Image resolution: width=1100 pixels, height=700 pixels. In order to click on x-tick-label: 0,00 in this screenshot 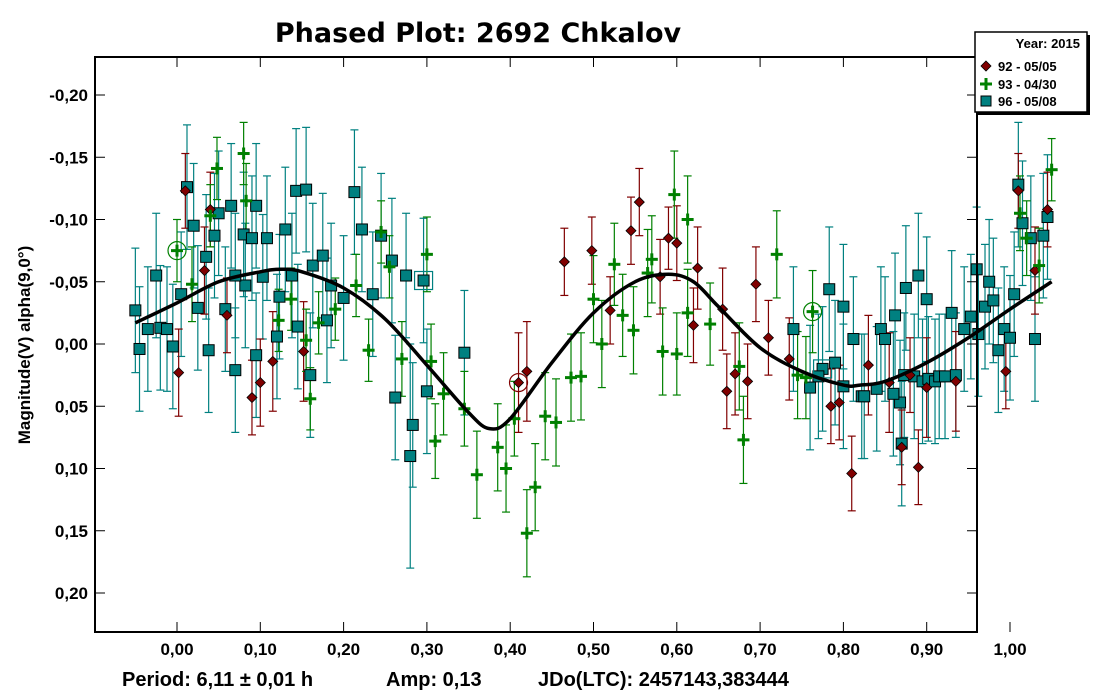, I will do `click(176, 649)`.